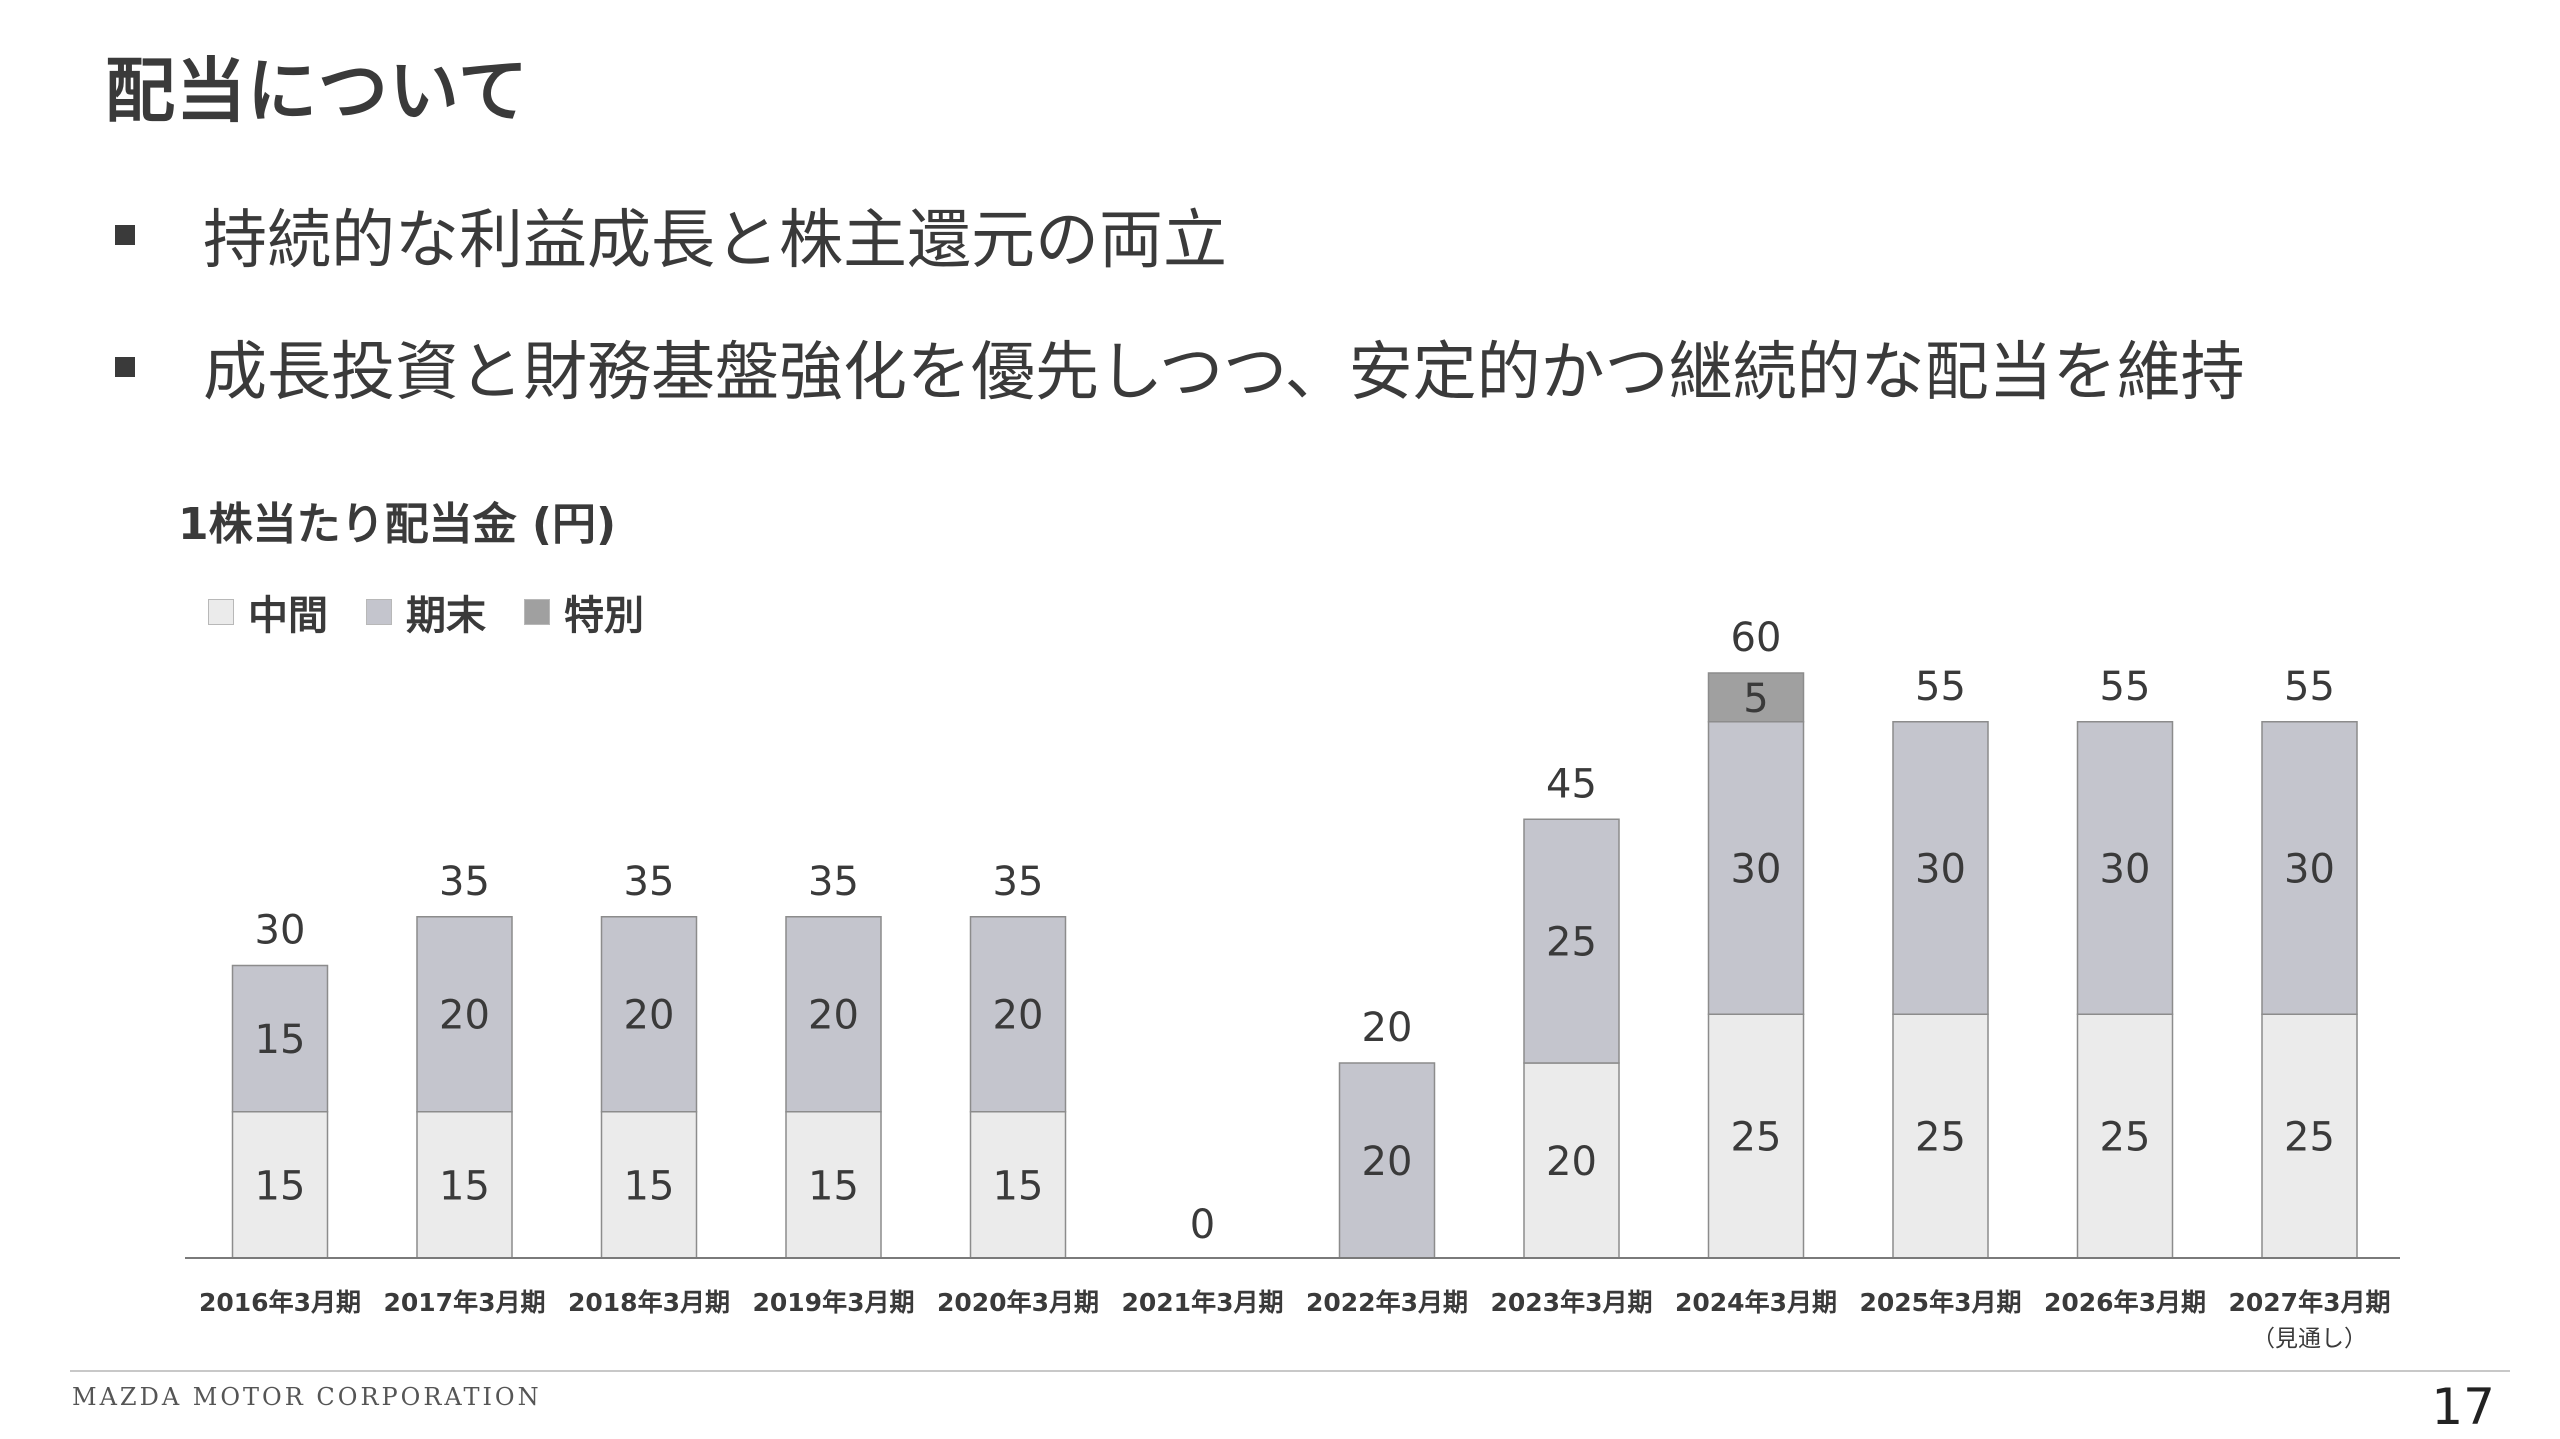 The image size is (2560, 1439). I want to click on category-tick-label: 2021年3月期, so click(1203, 1302).